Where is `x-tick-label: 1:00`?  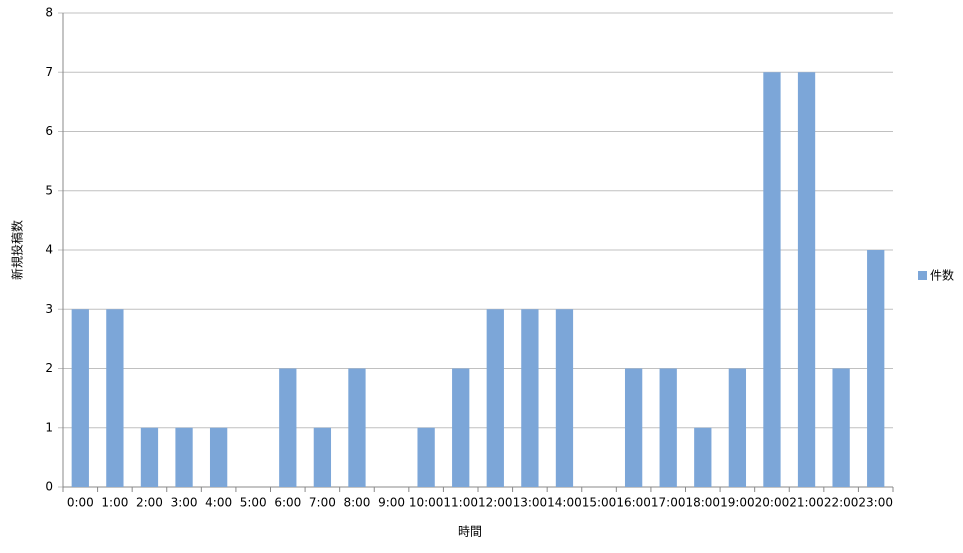 x-tick-label: 1:00 is located at coordinates (114, 503).